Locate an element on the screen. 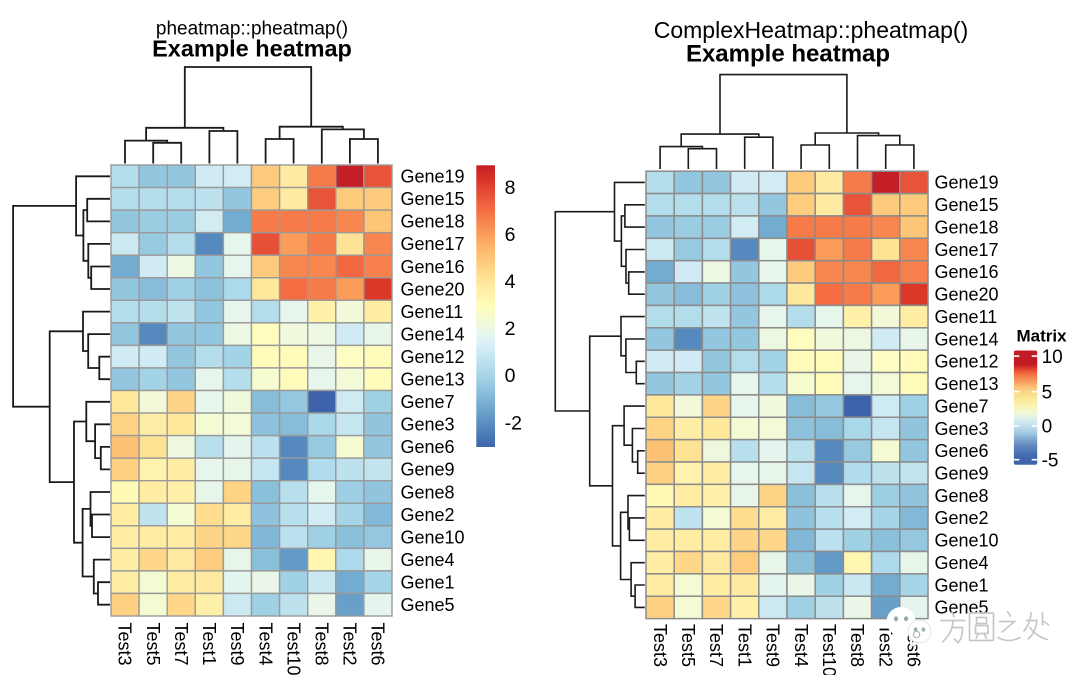 The width and height of the screenshot is (1080, 675). svg-text: Test6 is located at coordinates (378, 644).